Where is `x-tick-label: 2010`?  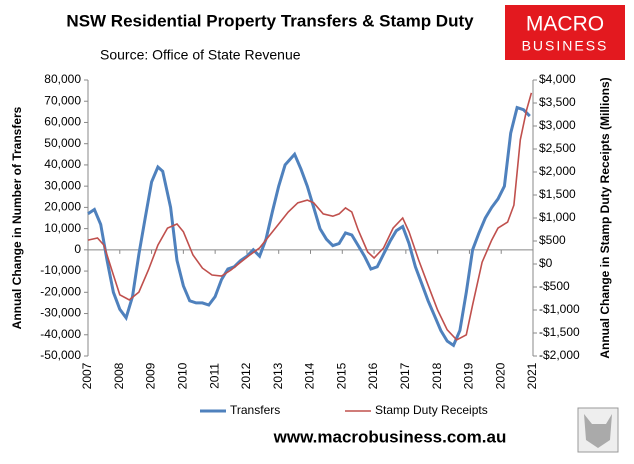
x-tick-label: 2010 is located at coordinates (183, 375).